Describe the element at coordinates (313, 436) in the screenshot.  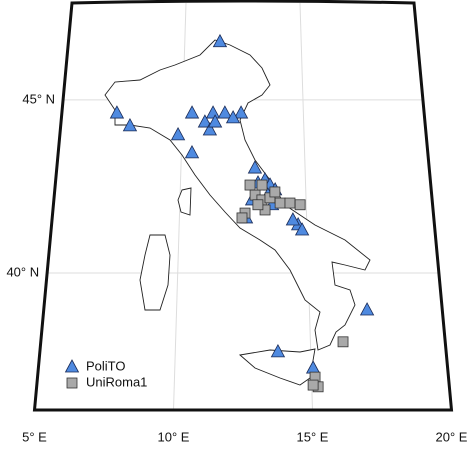
I see `x-tick-label: 15° E` at that location.